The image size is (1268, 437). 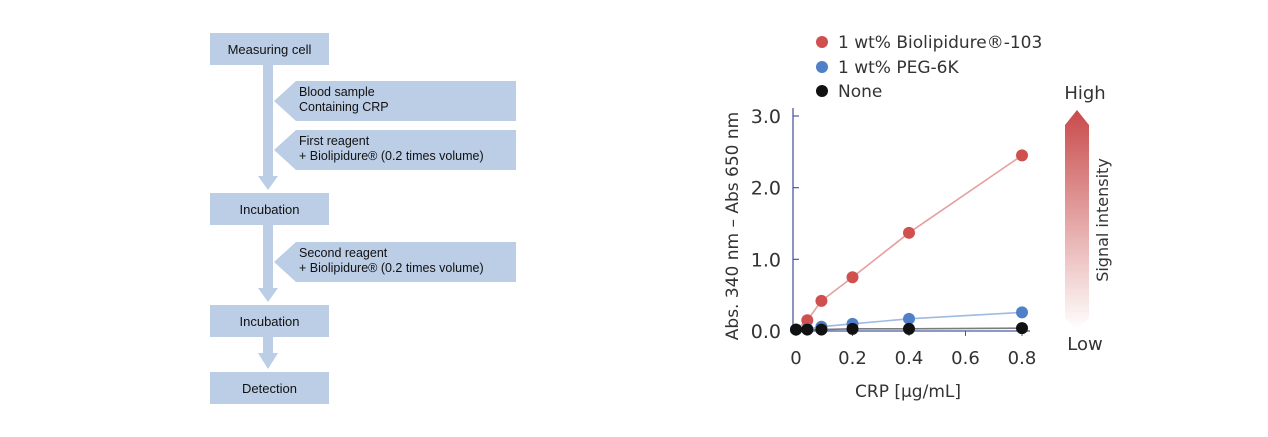 What do you see at coordinates (1084, 344) in the screenshot?
I see `signal-low-label: Low` at bounding box center [1084, 344].